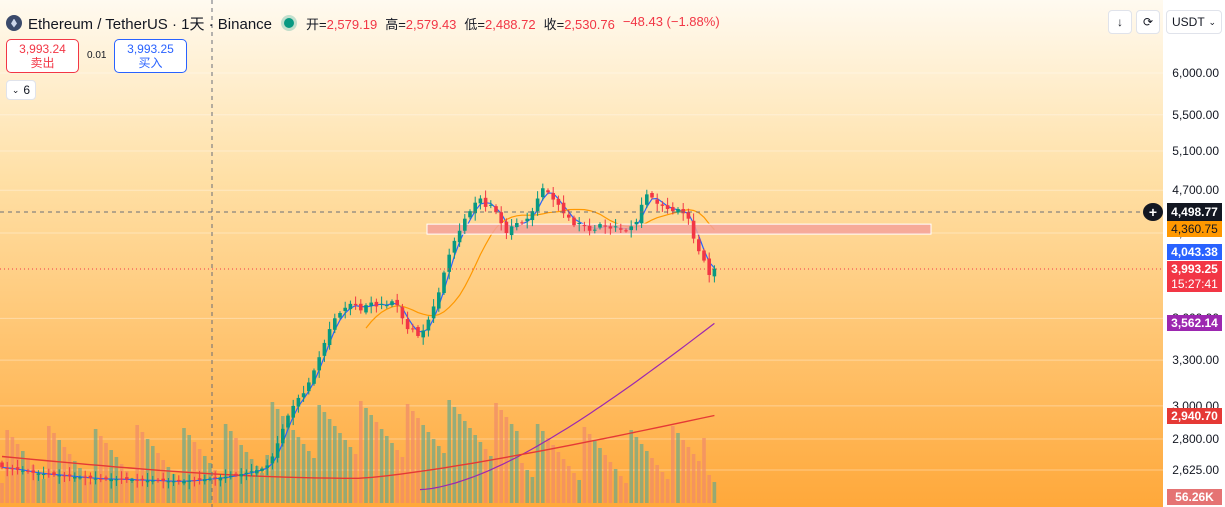 The height and width of the screenshot is (507, 1225). I want to click on chevron-down-icon: ⌄, so click(15, 89).